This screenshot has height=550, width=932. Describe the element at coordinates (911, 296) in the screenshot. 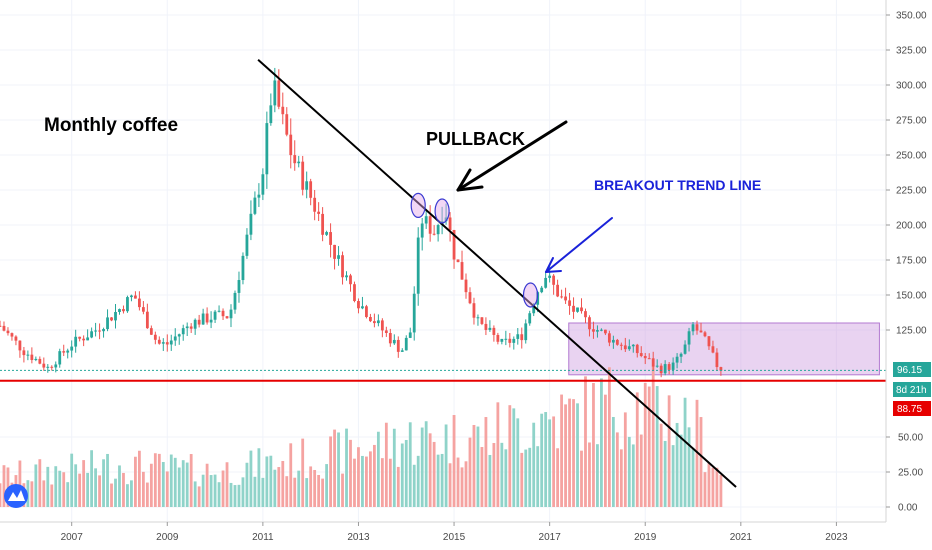

I see `price-tick-label: 150.00` at that location.